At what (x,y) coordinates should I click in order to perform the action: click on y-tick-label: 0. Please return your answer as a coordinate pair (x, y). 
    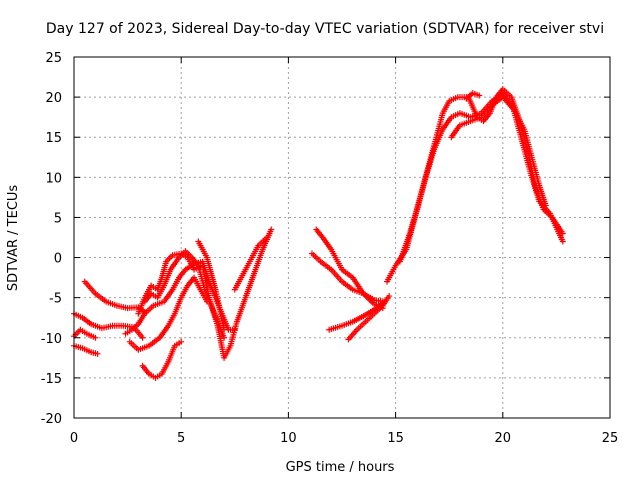
    Looking at the image, I should click on (58, 259).